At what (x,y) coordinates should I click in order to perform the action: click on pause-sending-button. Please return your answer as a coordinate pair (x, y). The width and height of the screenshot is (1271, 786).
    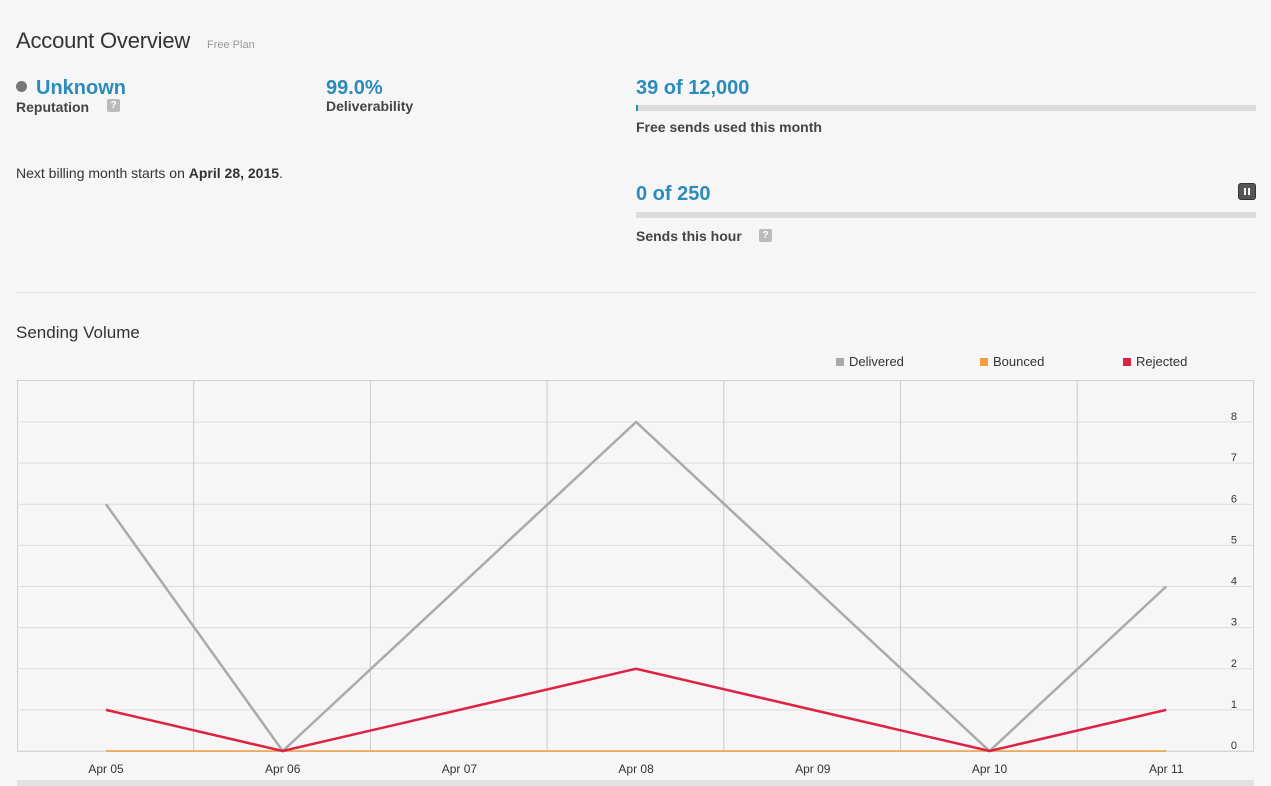
    Looking at the image, I should click on (1247, 191).